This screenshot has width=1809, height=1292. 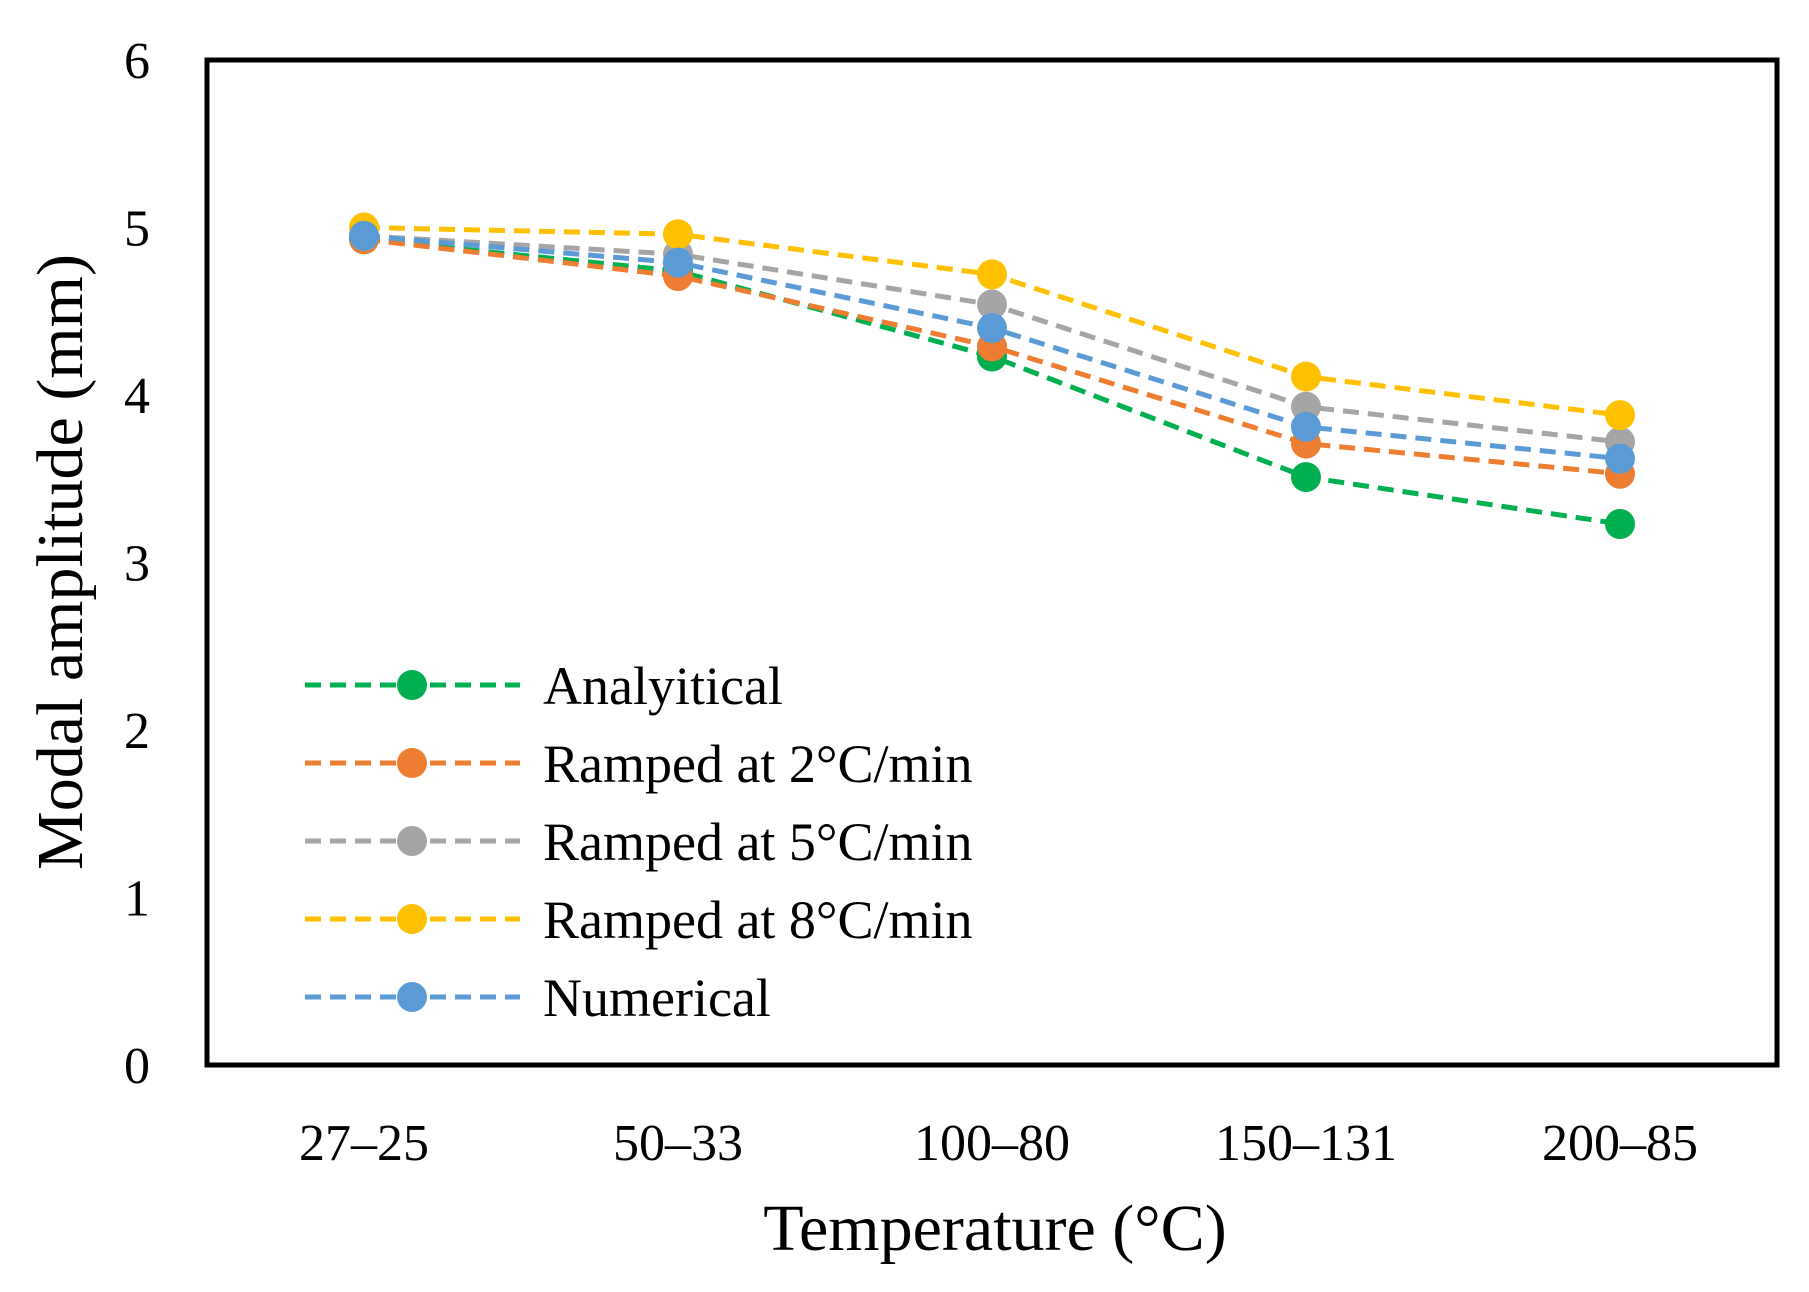 I want to click on legend-item-ramped-at-8-c-min: Ramped at 8°C/min, so click(x=639, y=920).